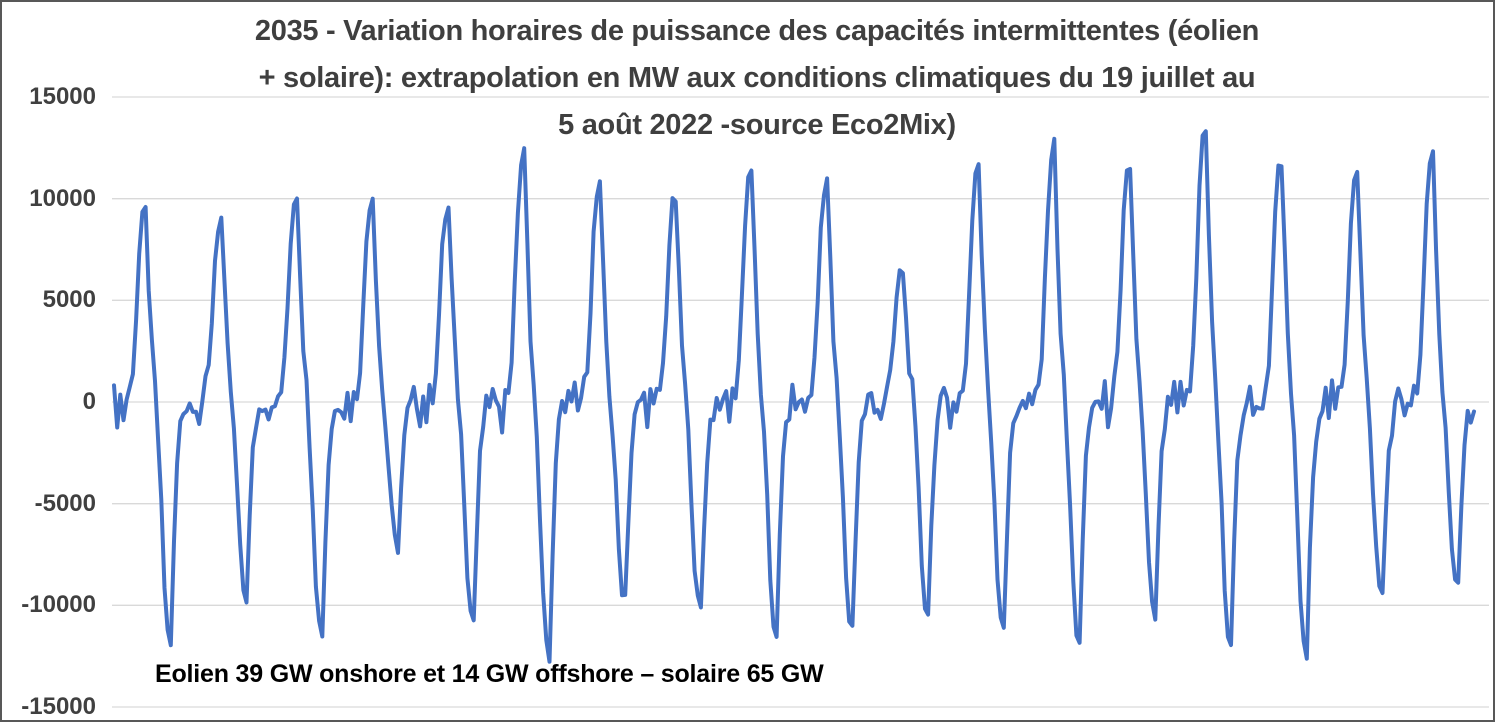 The height and width of the screenshot is (722, 1495). Describe the element at coordinates (757, 125) in the screenshot. I see `chart-title-line-3: 5 août 2022 -source Eco2Mix)` at that location.